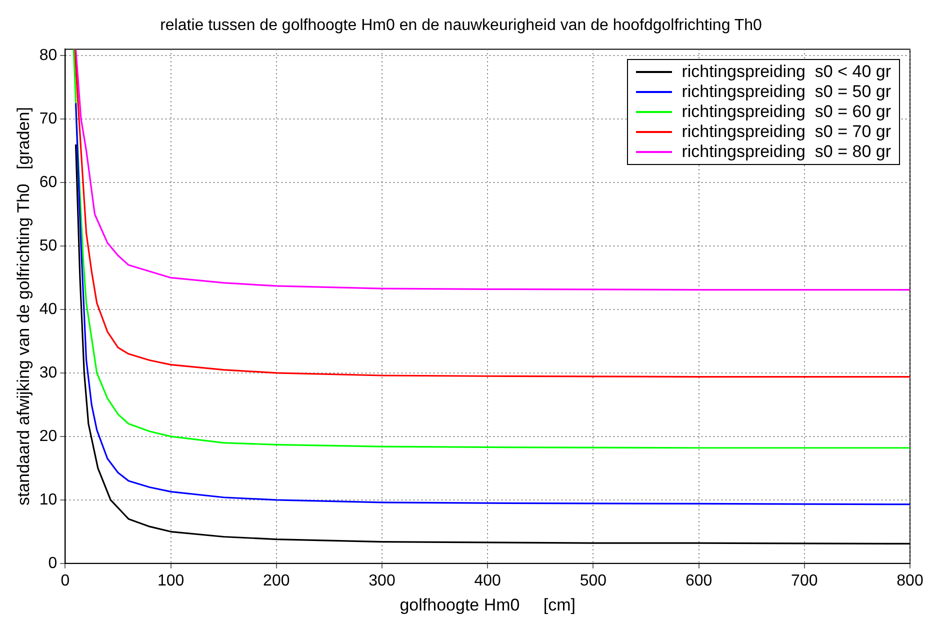 The image size is (938, 626). What do you see at coordinates (276, 581) in the screenshot?
I see `x-tick-label: 200` at bounding box center [276, 581].